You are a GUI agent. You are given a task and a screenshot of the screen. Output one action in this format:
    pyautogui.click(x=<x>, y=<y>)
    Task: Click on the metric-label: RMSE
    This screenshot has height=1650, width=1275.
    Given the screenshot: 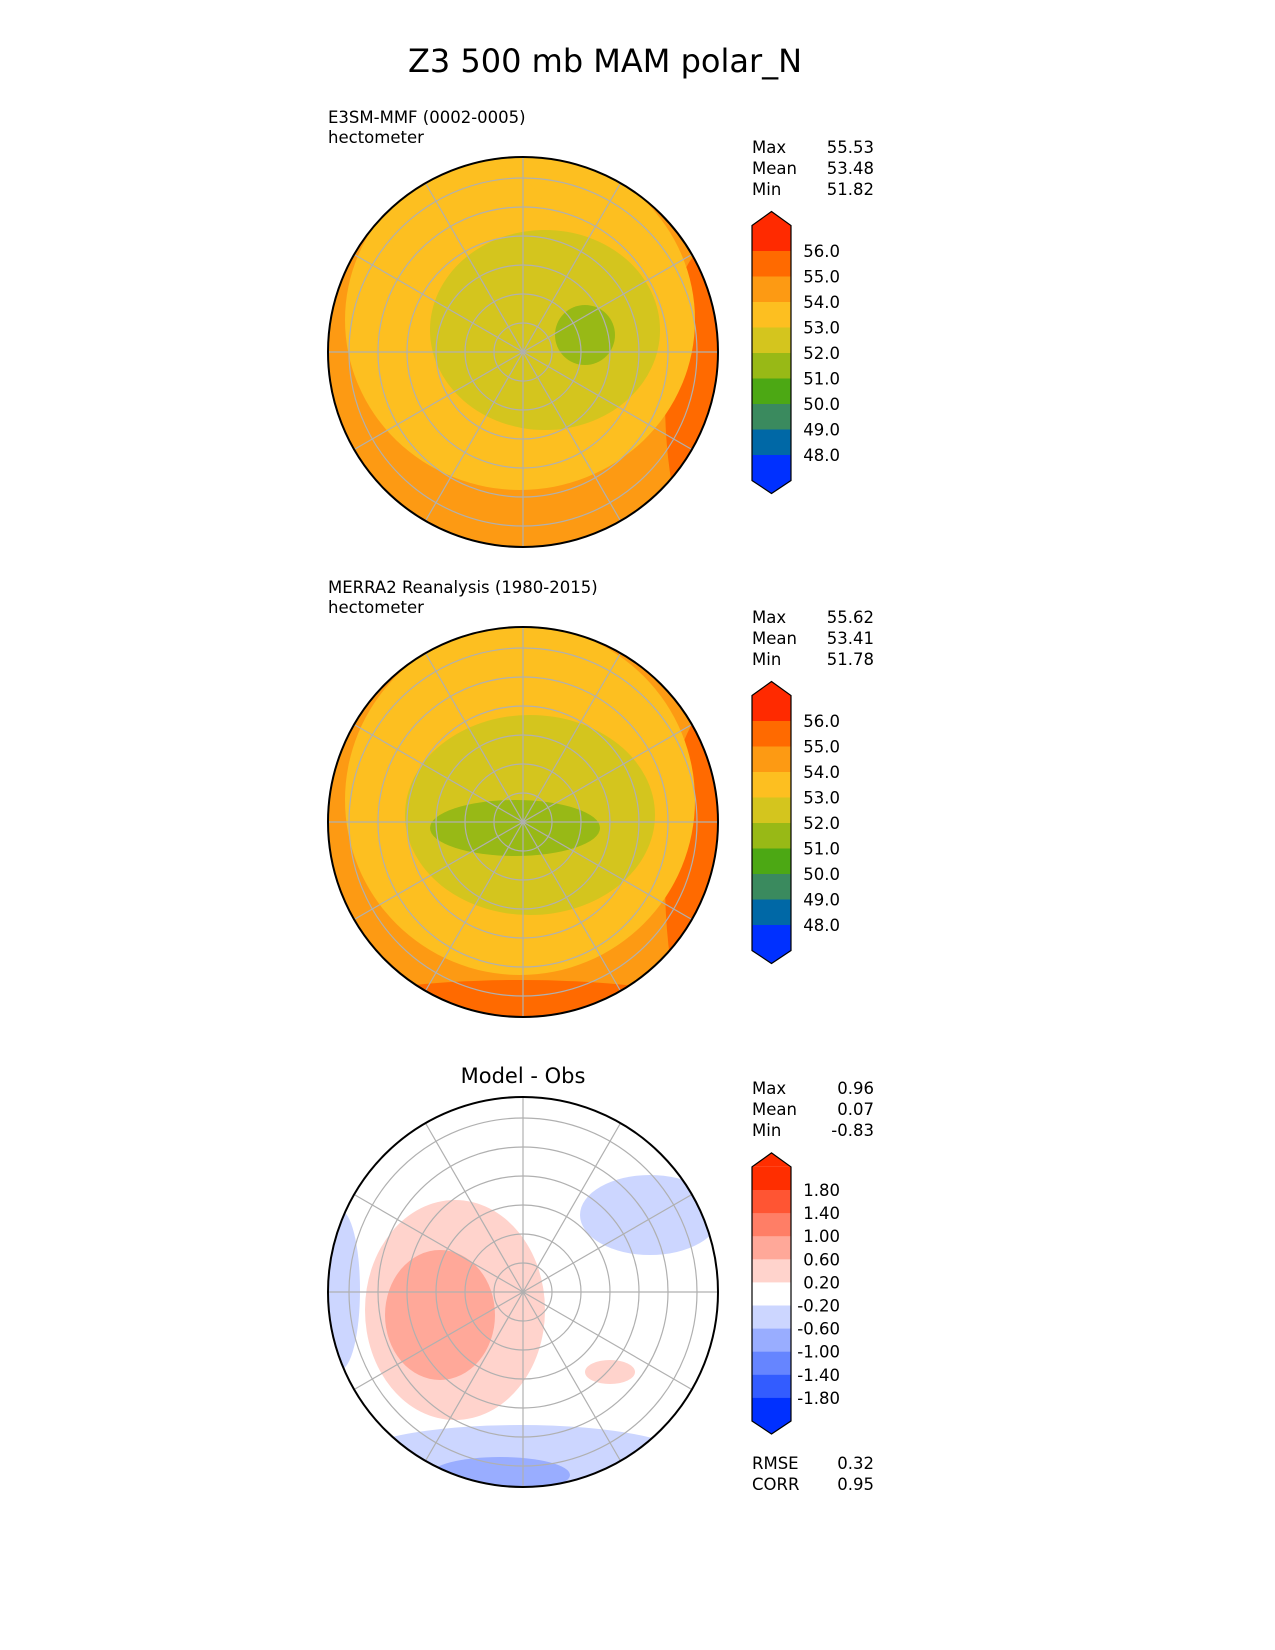 What is the action you would take?
    pyautogui.click(x=775, y=1463)
    